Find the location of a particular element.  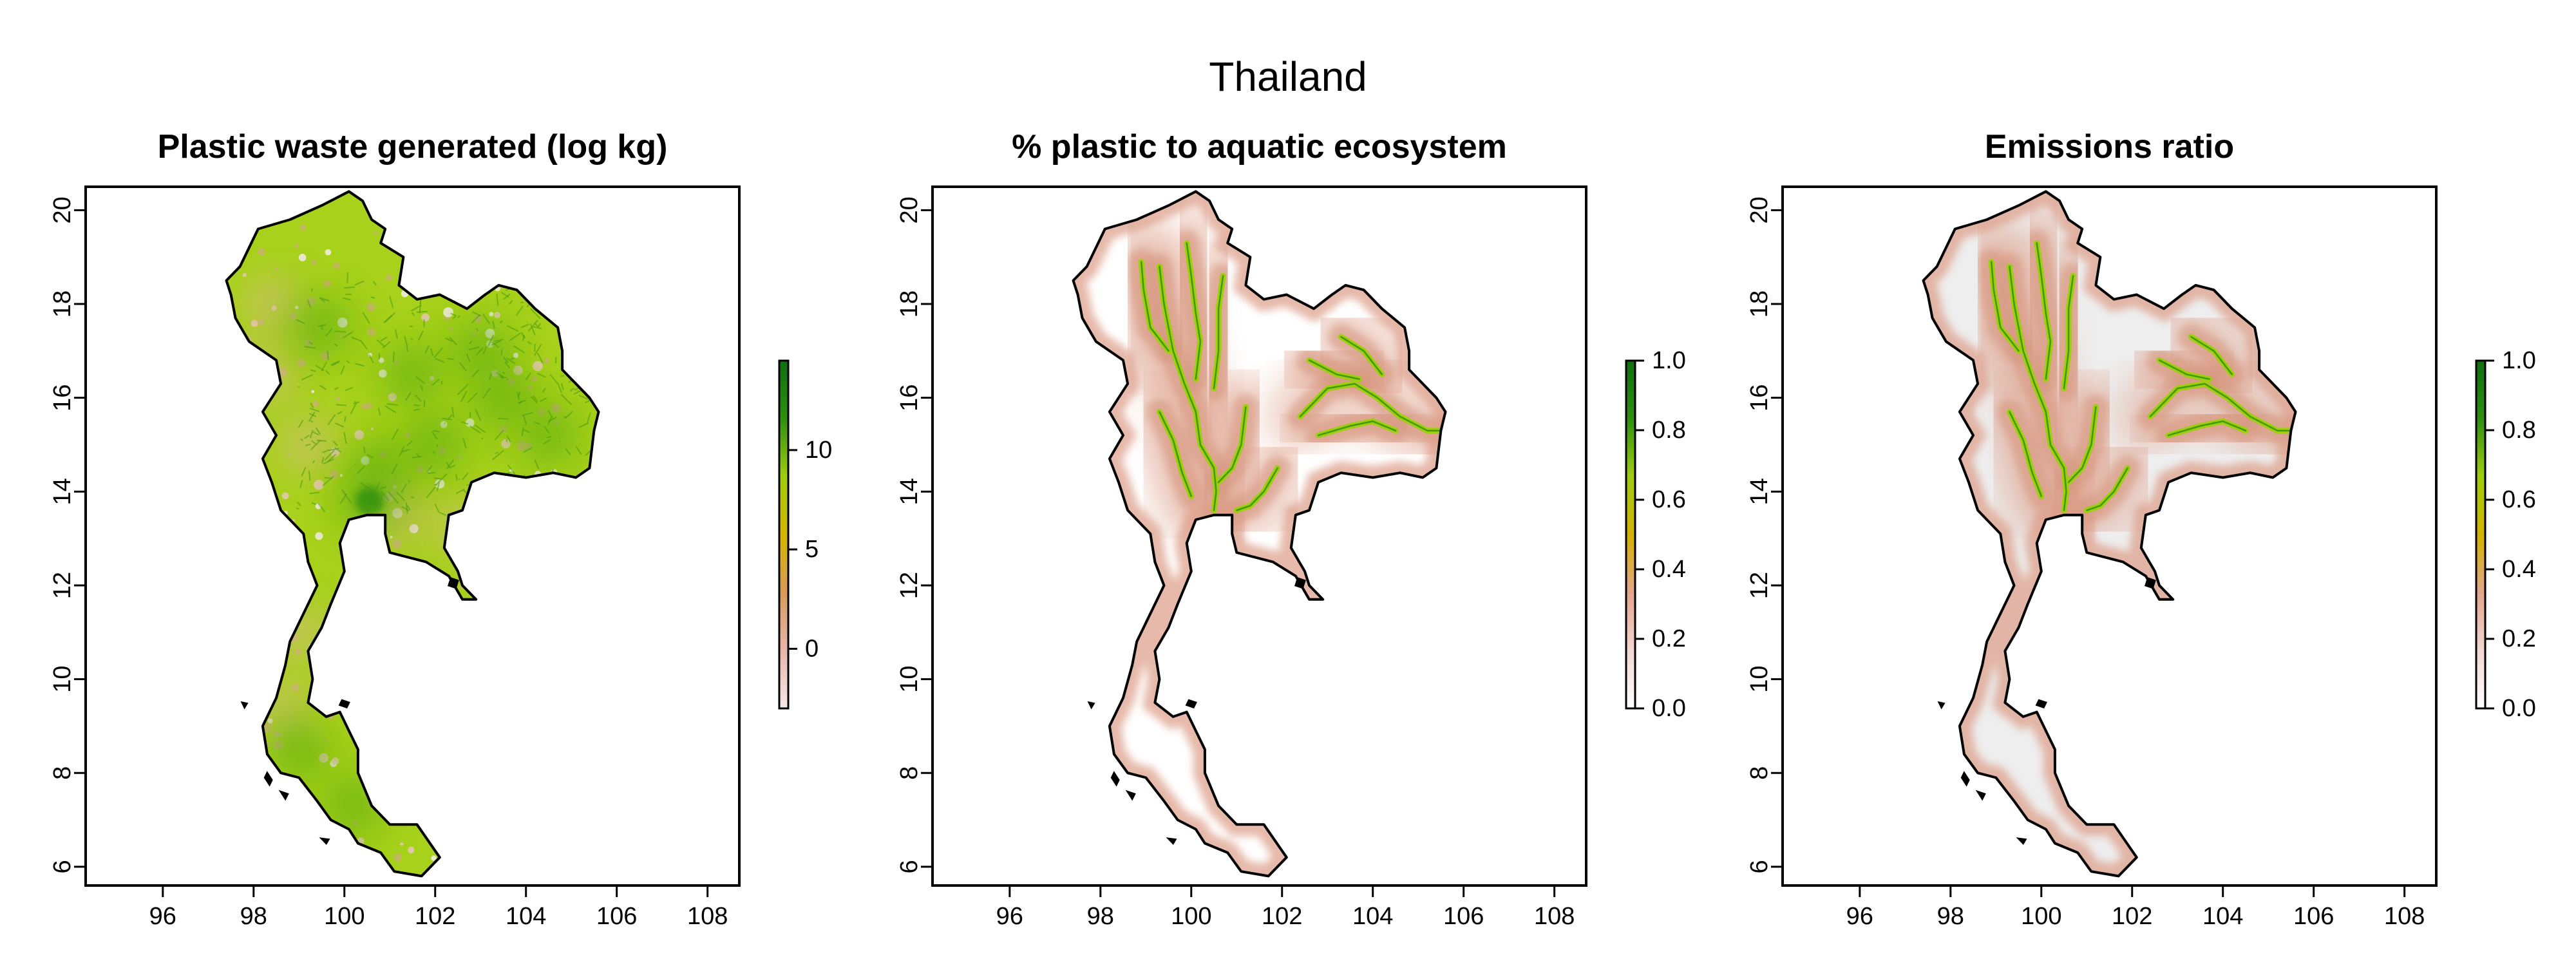

legend-tick-label: 5 is located at coordinates (812, 549).